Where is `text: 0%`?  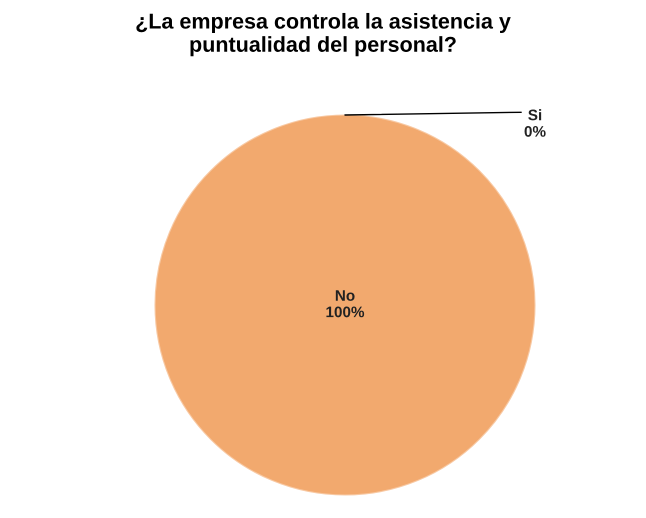
text: 0% is located at coordinates (535, 131).